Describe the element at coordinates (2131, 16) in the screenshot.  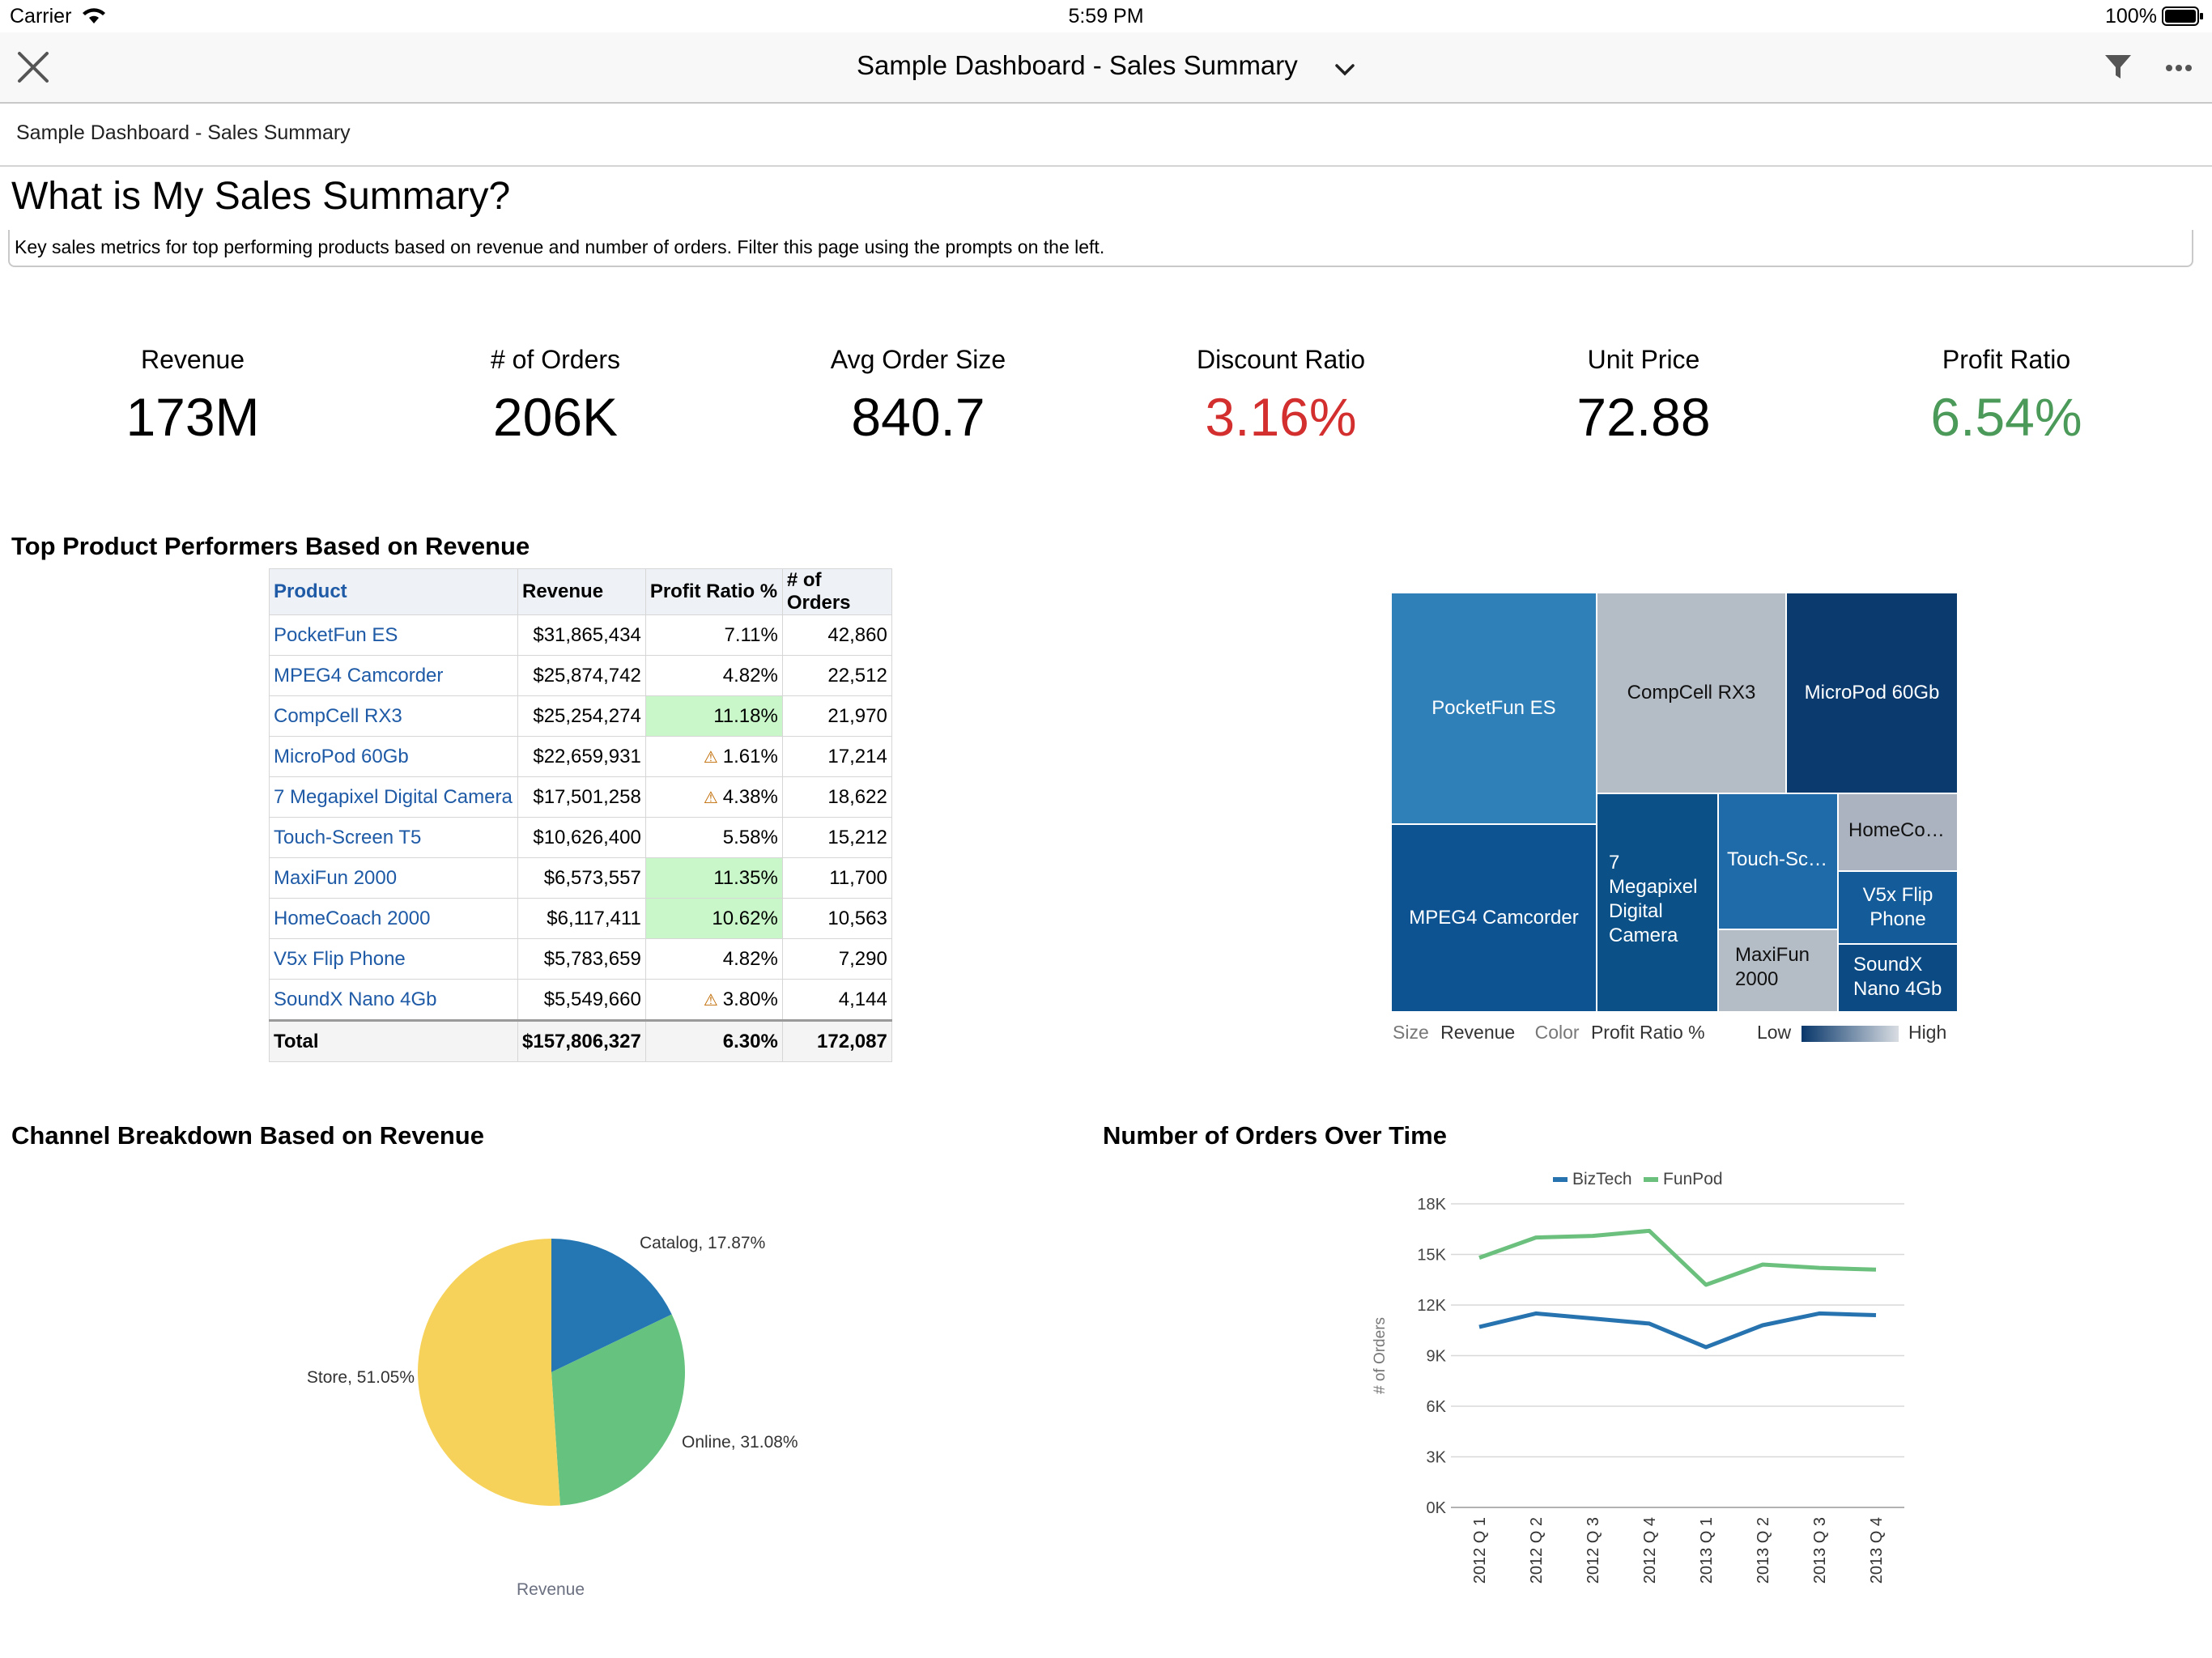
I see `battery-percent: 100%` at that location.